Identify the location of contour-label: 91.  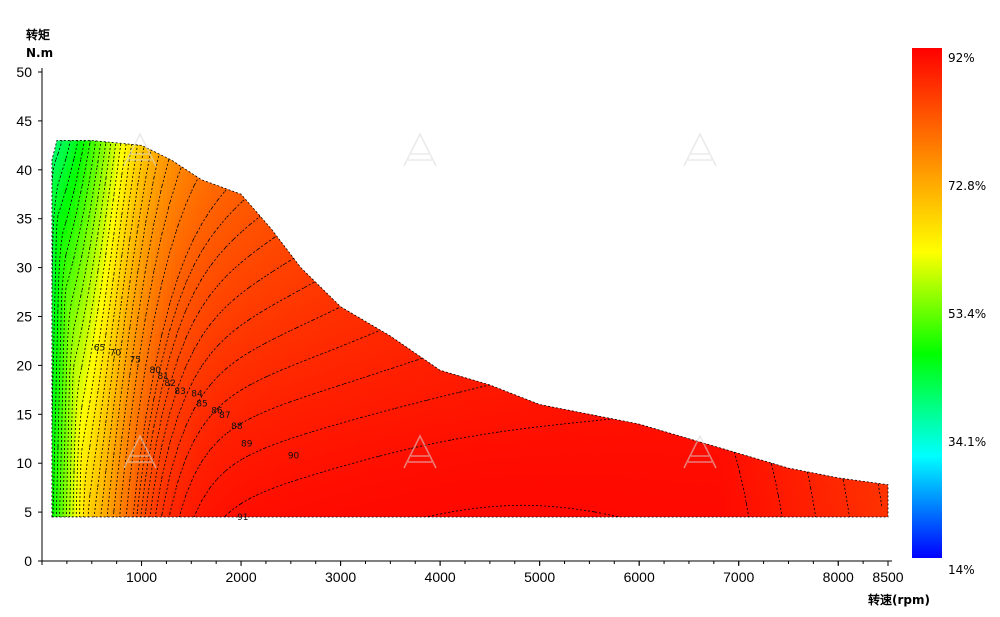
(242, 518).